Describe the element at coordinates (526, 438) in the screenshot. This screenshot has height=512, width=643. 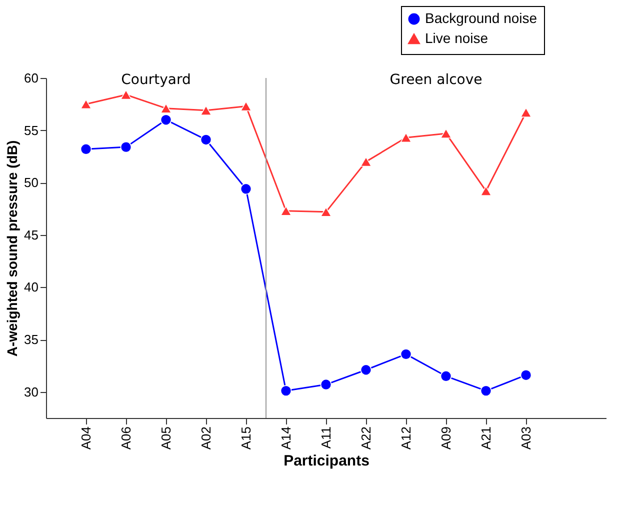
I see `x-tick-label: A03` at that location.